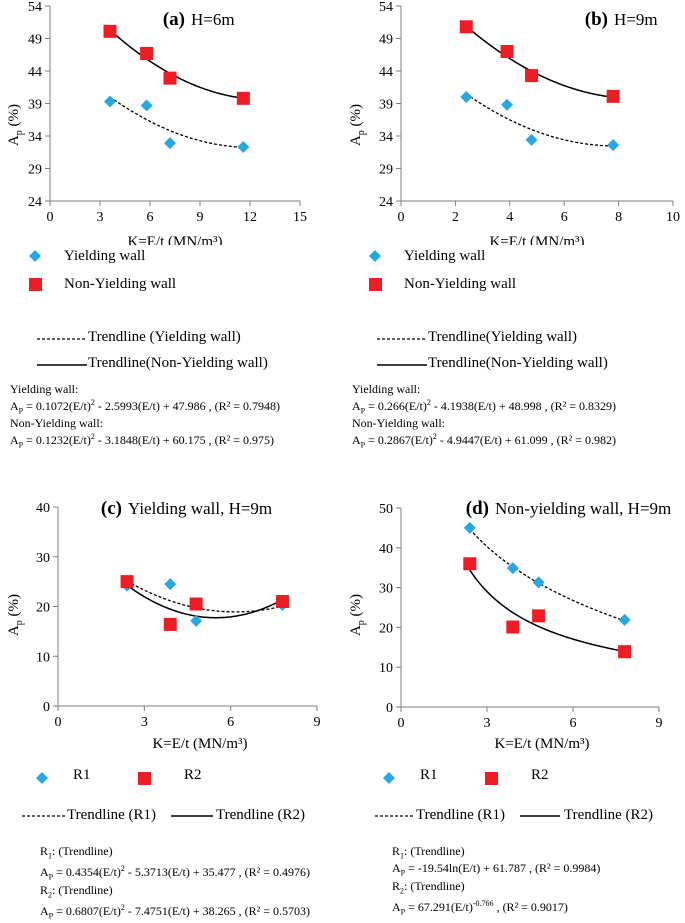  What do you see at coordinates (596, 19) in the screenshot?
I see `panel-tag-b: (b)` at bounding box center [596, 19].